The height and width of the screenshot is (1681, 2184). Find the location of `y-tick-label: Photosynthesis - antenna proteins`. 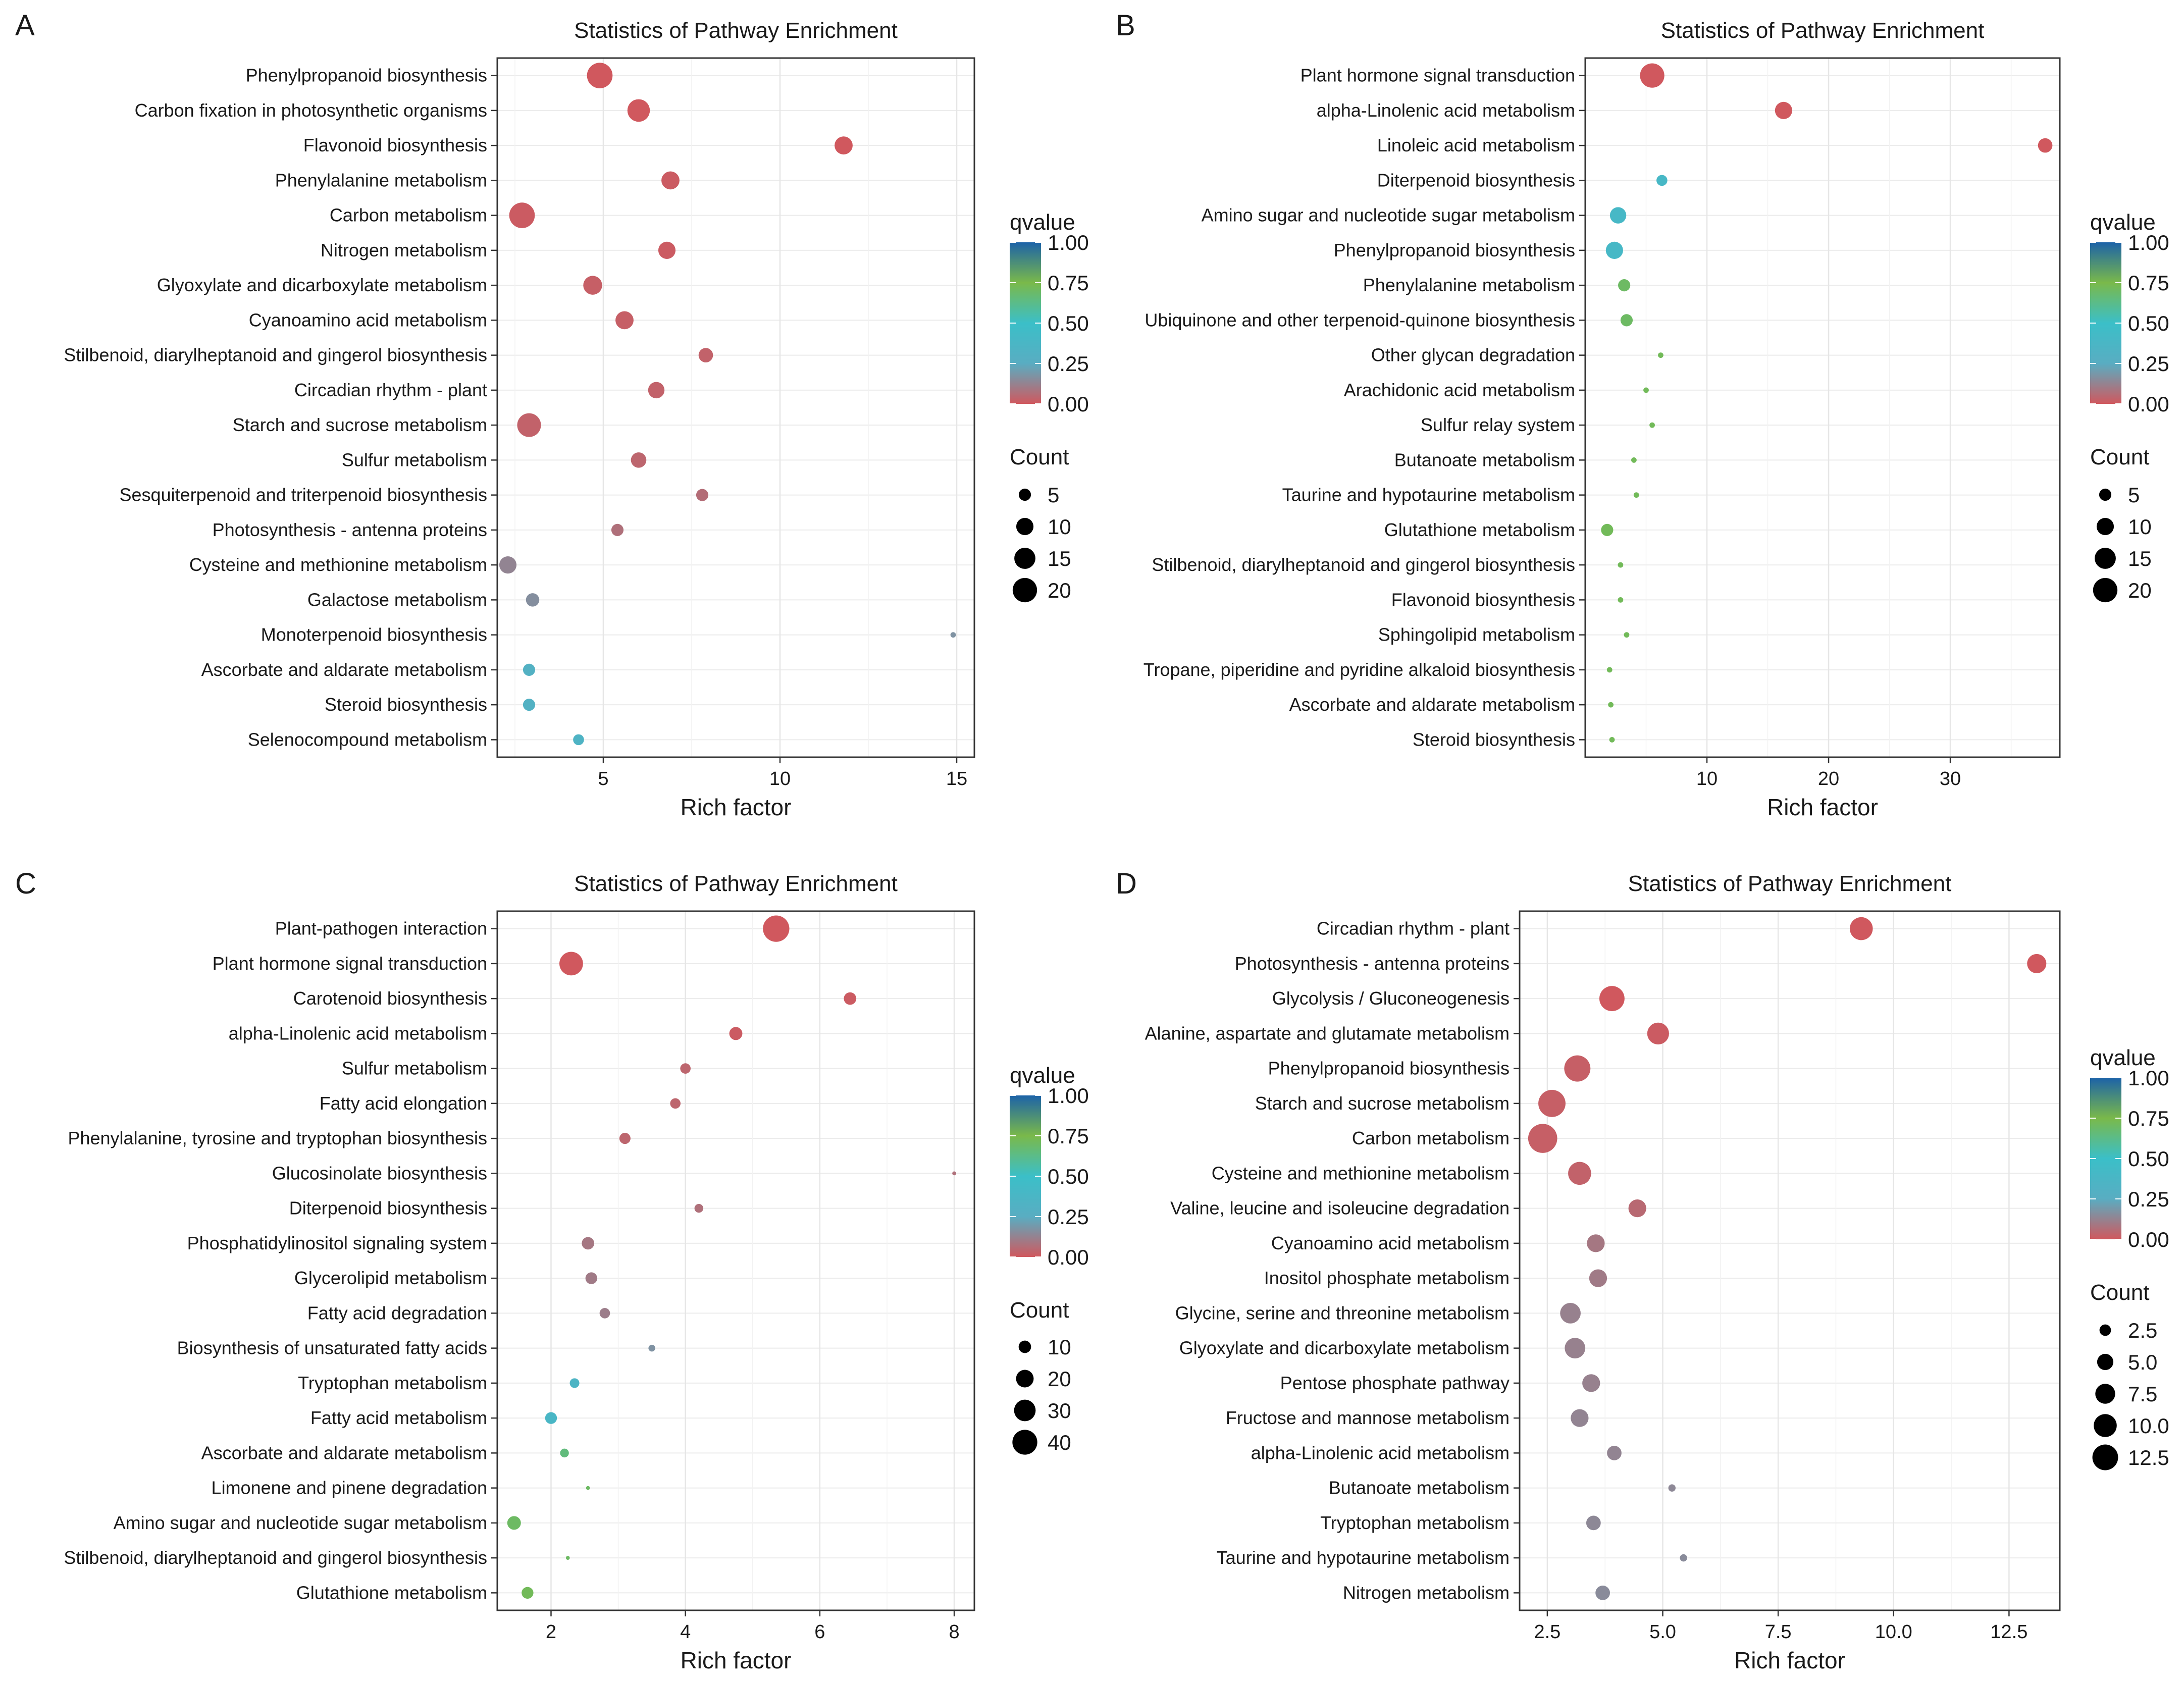

y-tick-label: Photosynthesis - antenna proteins is located at coordinates (1373, 964).